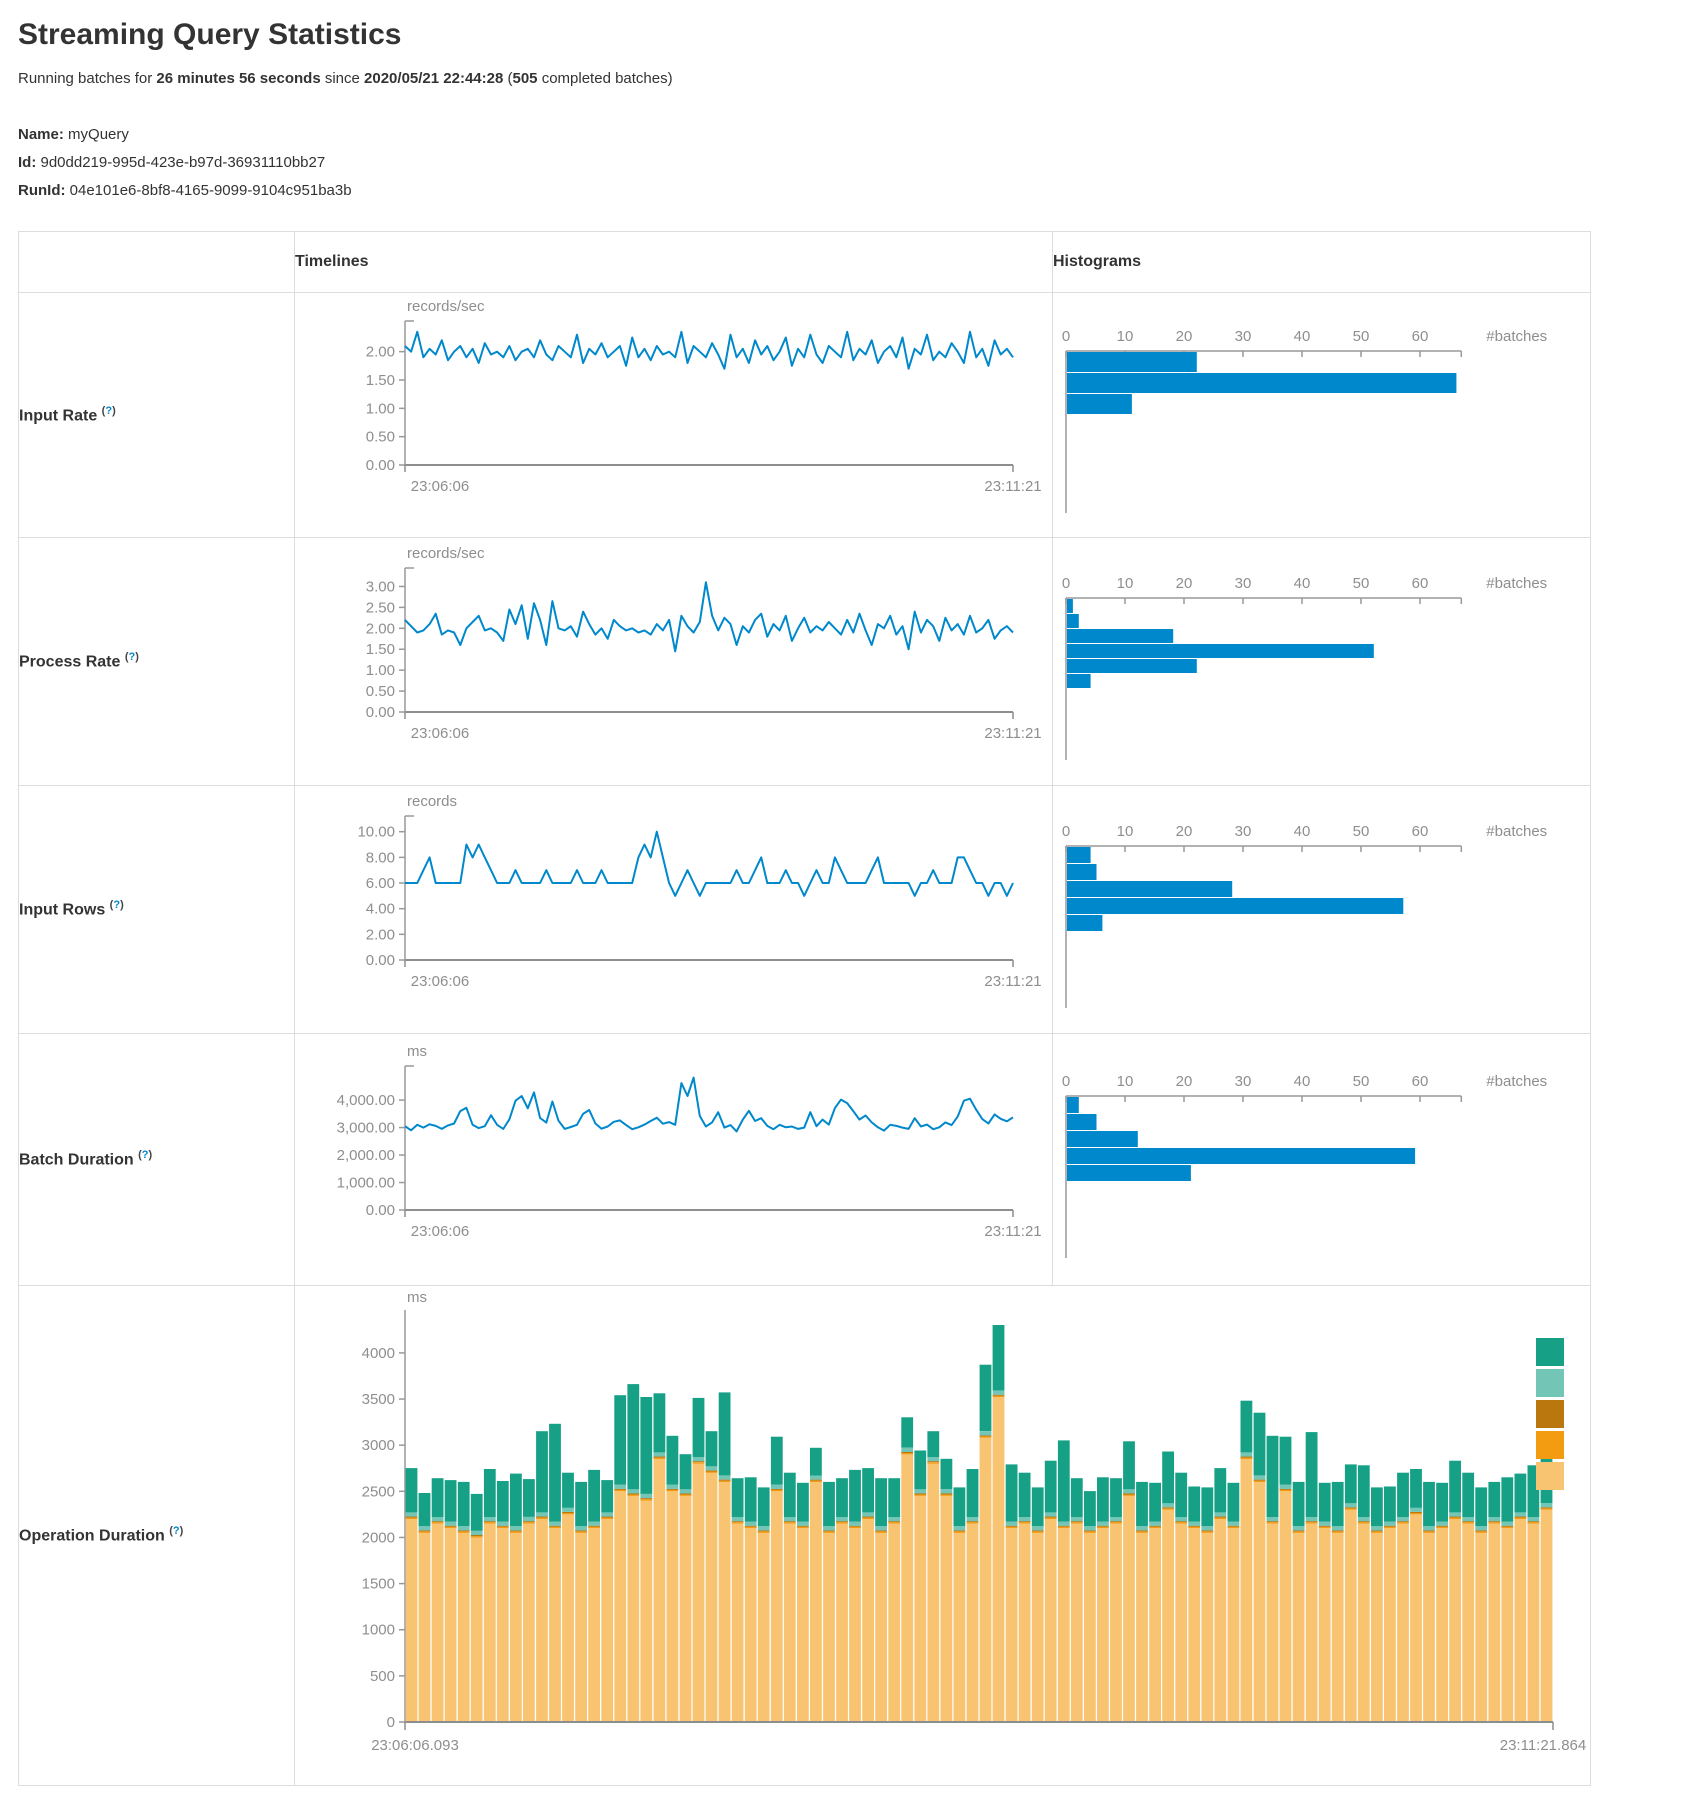 The width and height of the screenshot is (1693, 1820). I want to click on operation-duration-legend, so click(1550, 1415).